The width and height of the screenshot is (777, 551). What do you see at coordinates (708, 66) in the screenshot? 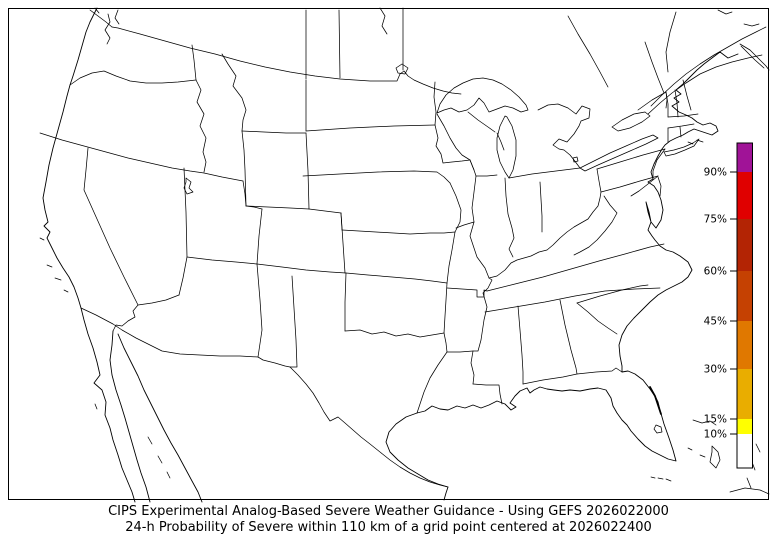
I see `st-lawrence-north-shore` at bounding box center [708, 66].